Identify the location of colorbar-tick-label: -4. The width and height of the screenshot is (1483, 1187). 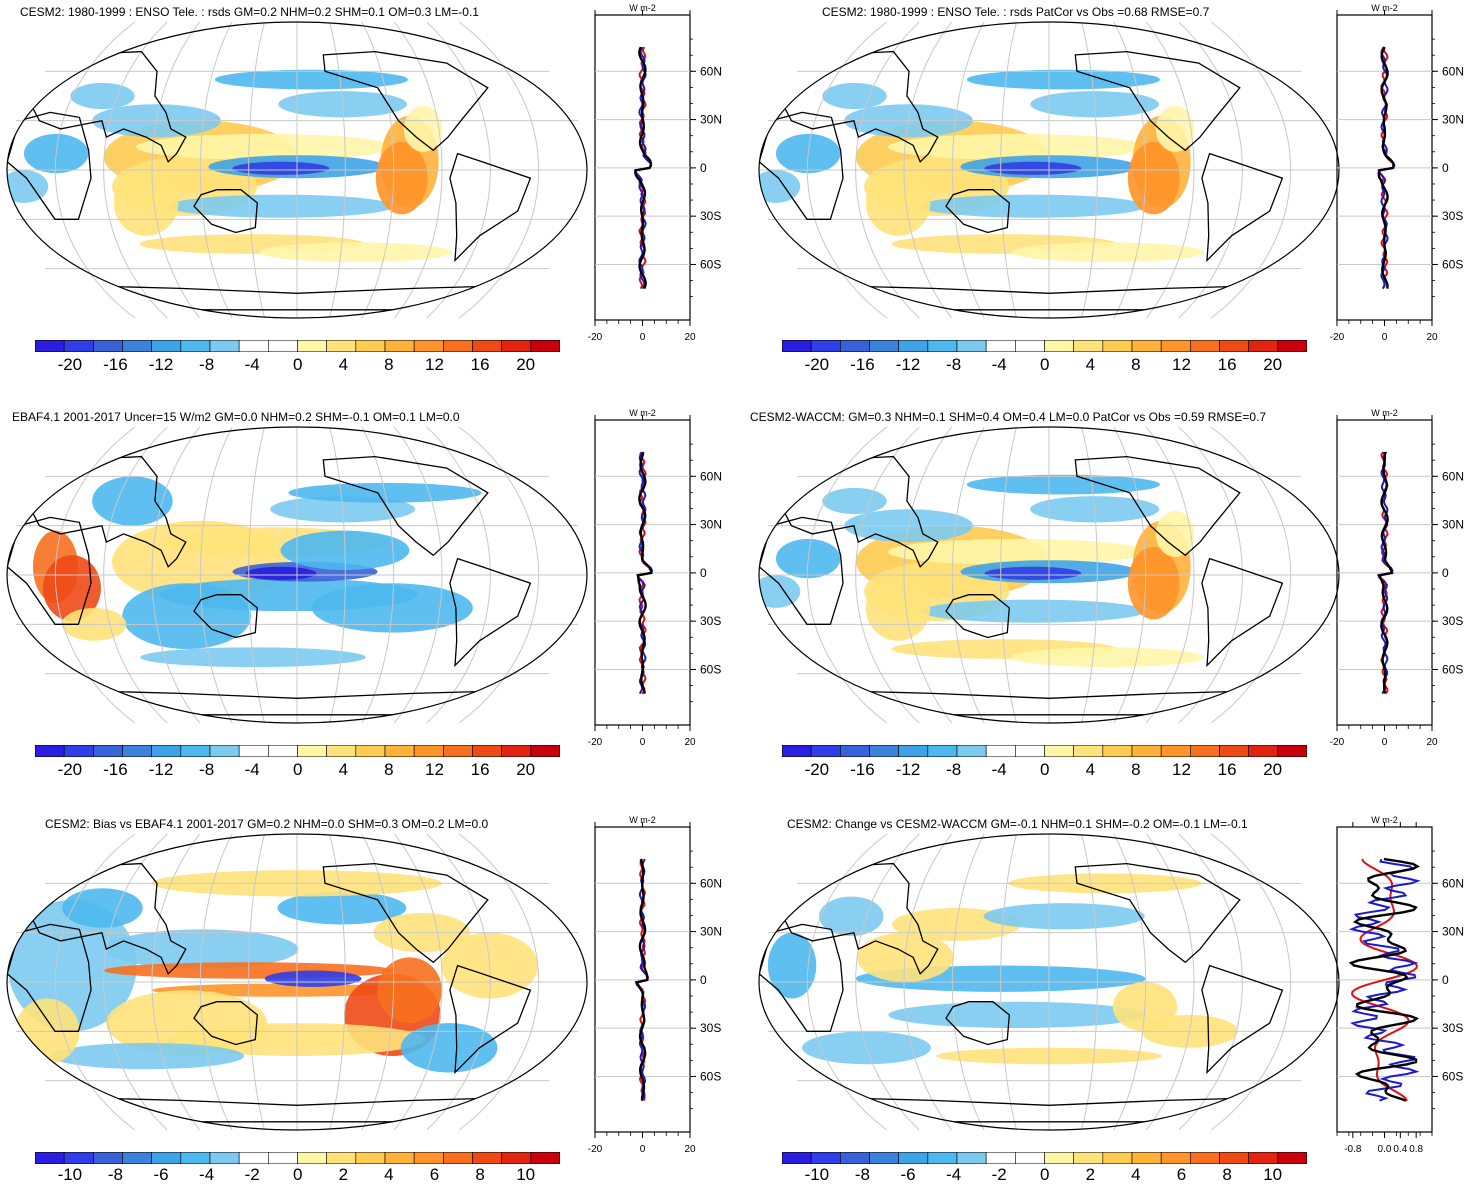
(252, 364).